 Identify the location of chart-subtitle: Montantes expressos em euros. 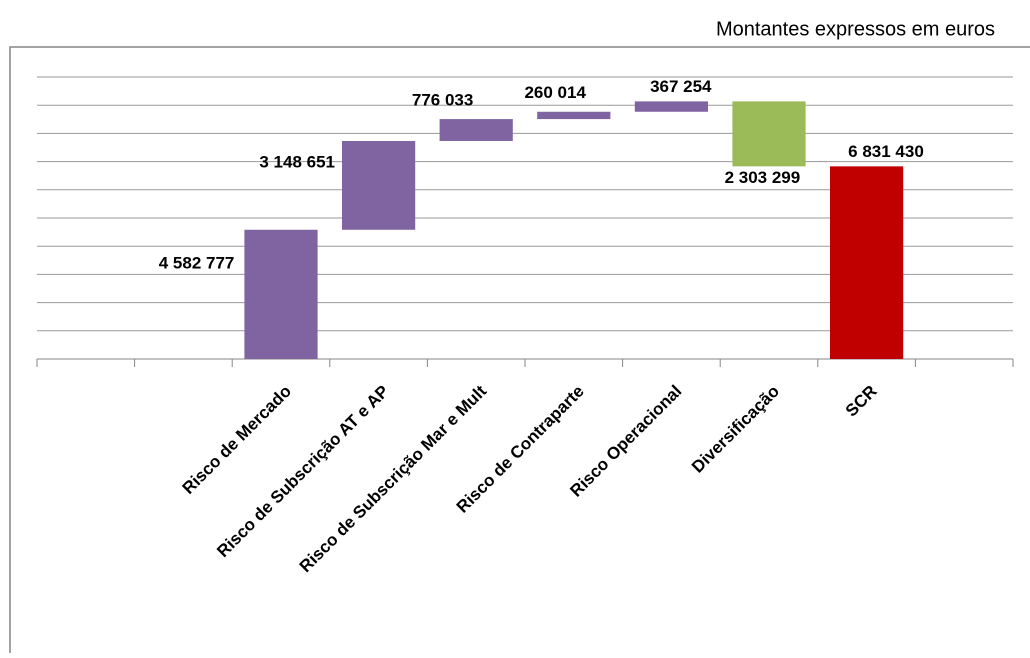
(855, 29).